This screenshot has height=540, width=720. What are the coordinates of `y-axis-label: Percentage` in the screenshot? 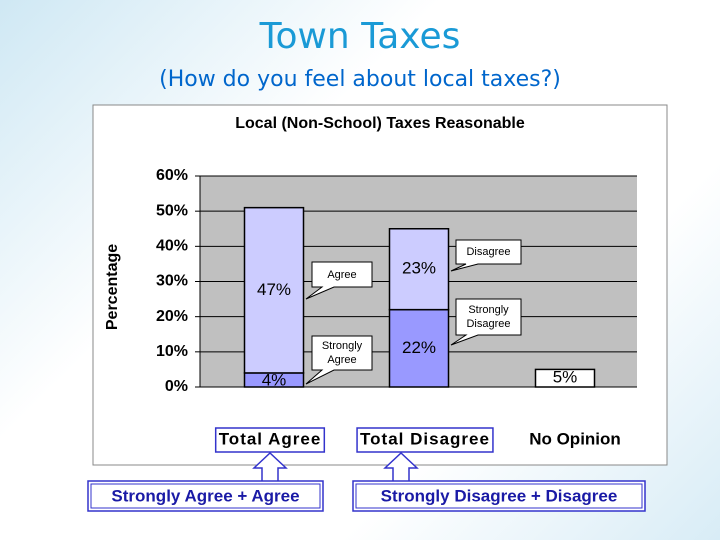 It's located at (112, 287).